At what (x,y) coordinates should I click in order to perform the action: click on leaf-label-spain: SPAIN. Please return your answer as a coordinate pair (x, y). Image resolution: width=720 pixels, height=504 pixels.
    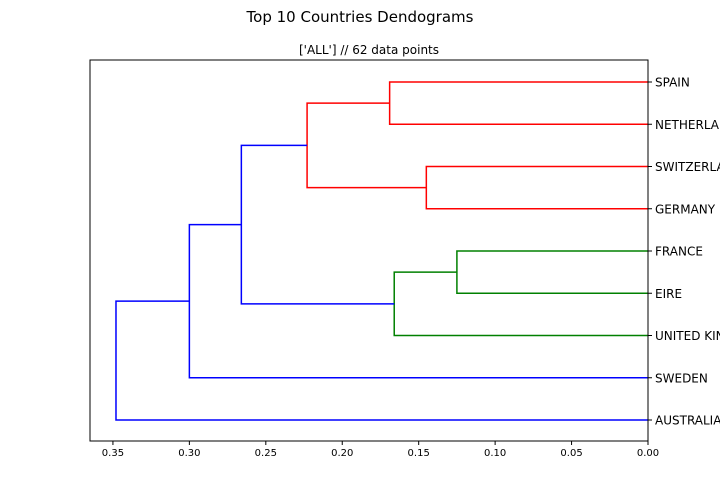
    Looking at the image, I should click on (672, 83).